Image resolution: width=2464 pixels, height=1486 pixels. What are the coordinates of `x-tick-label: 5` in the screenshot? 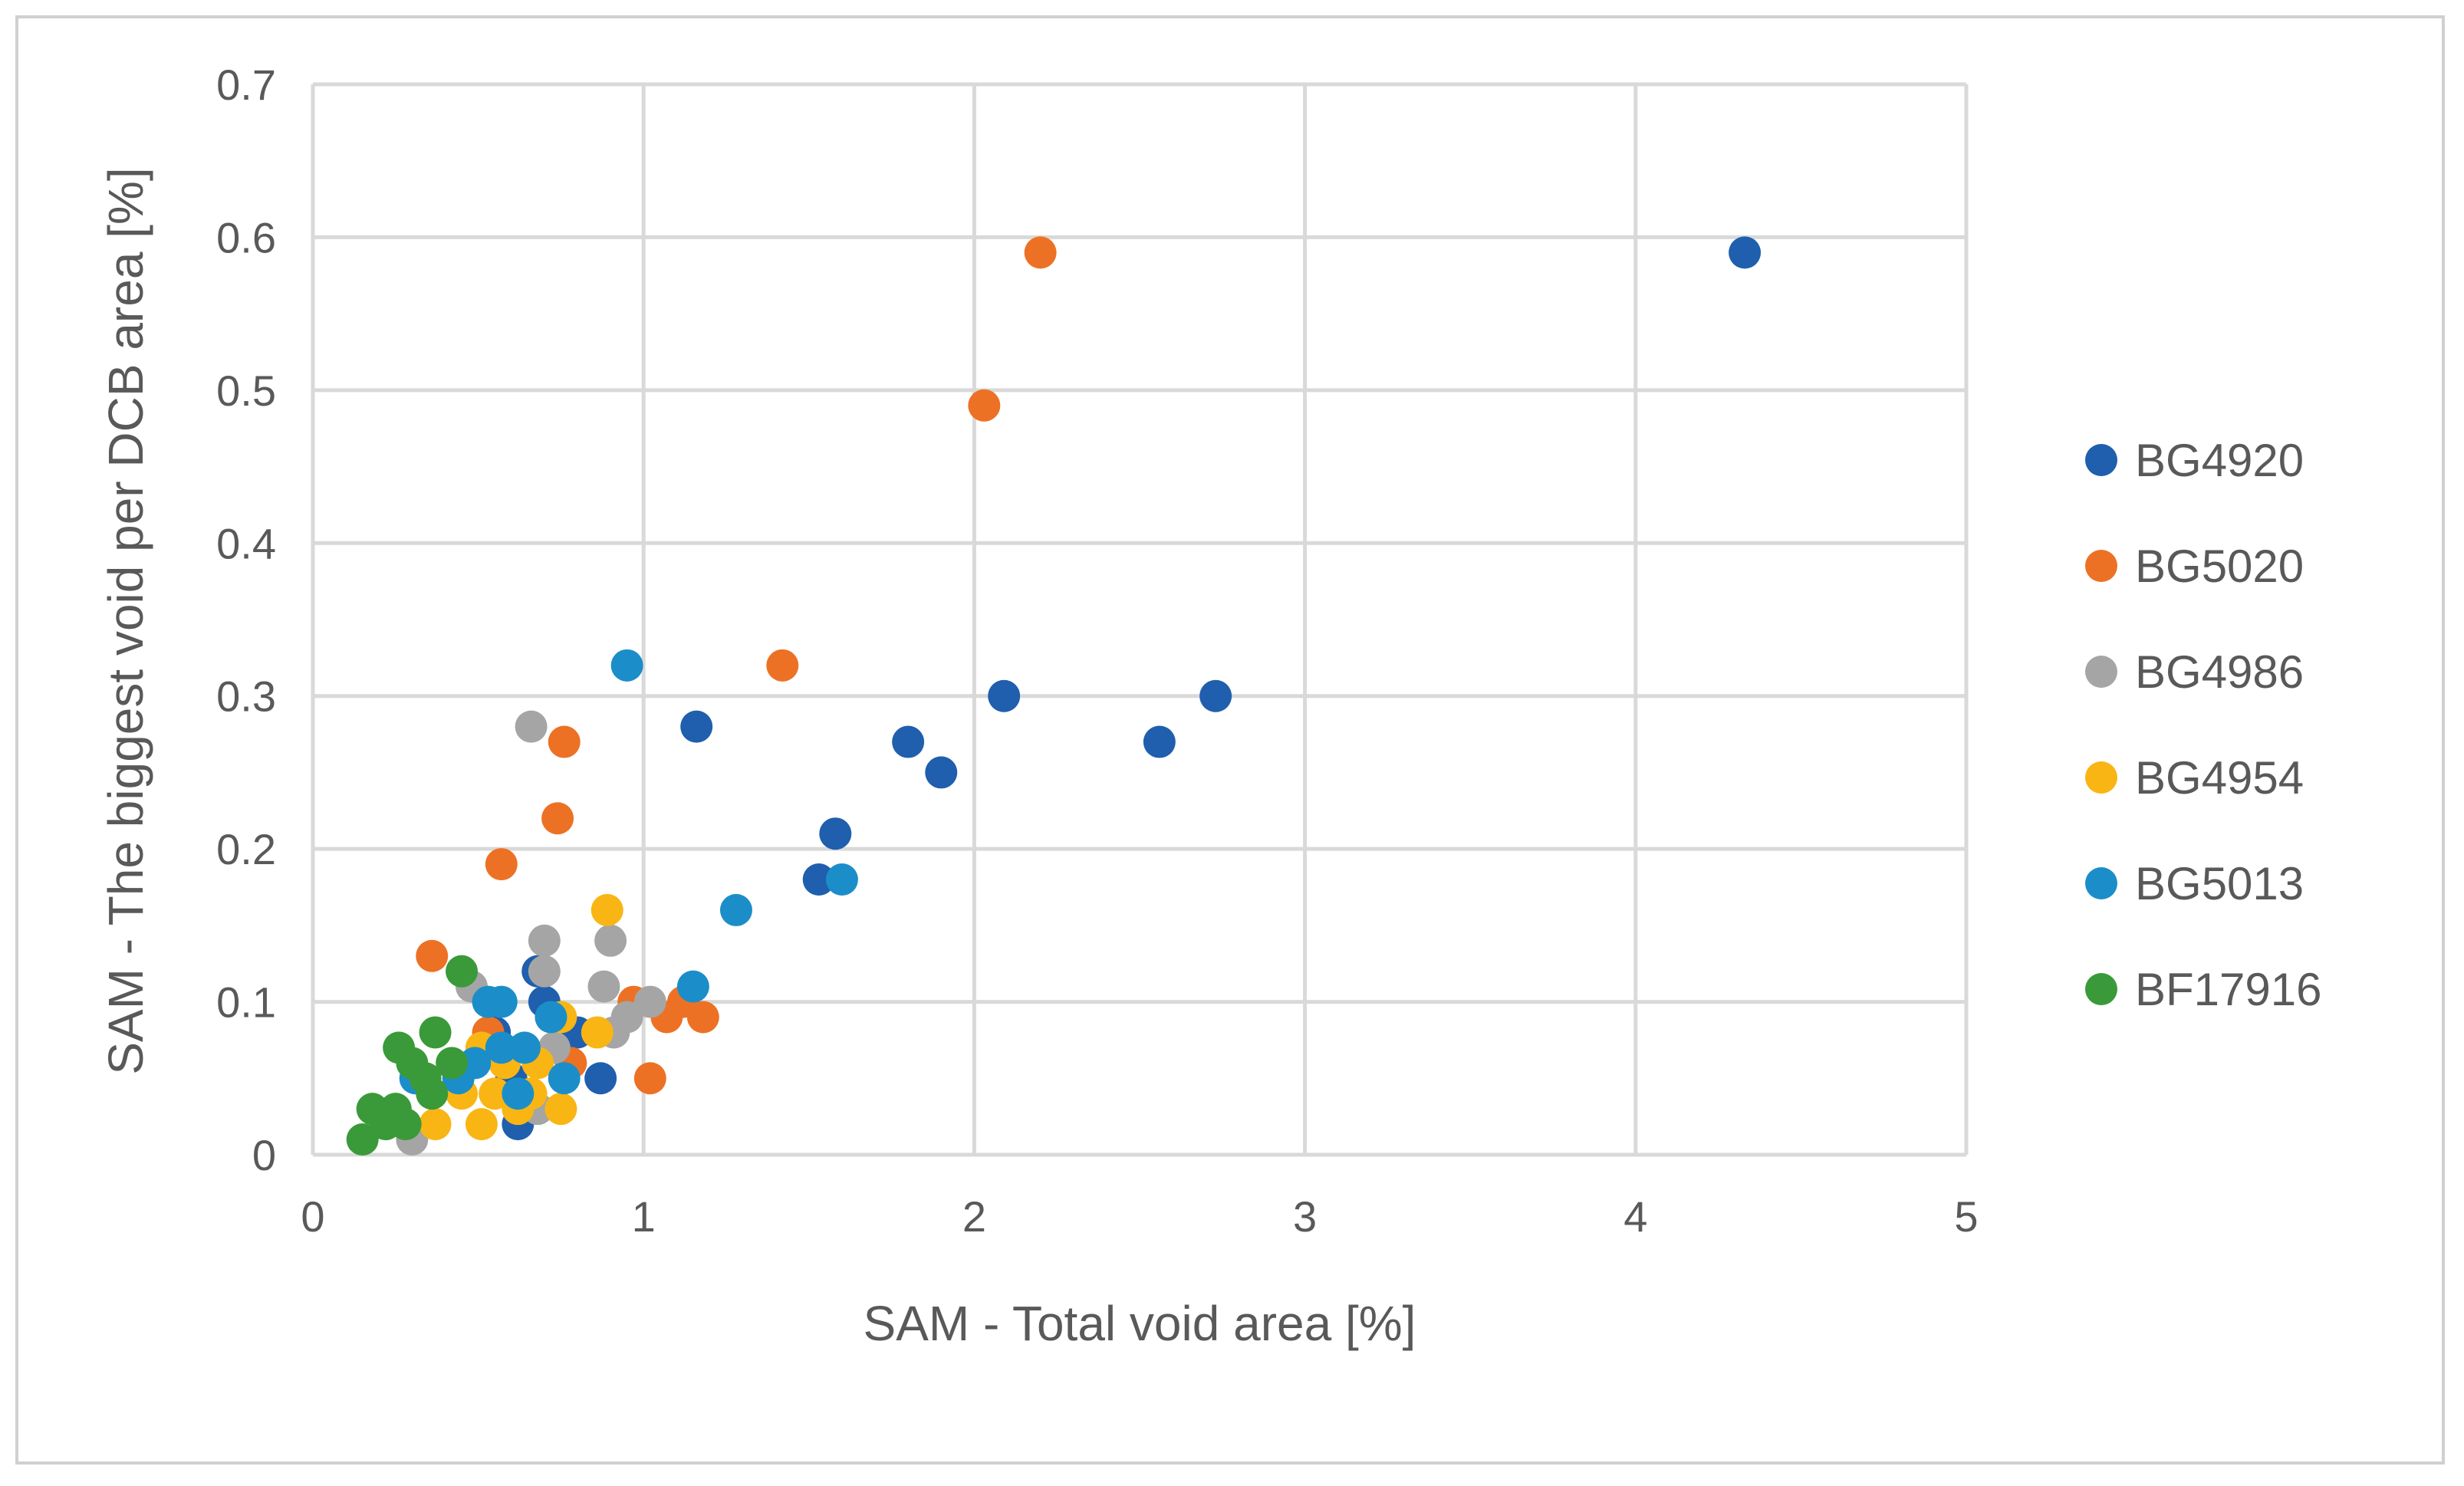 It's located at (1966, 1216).